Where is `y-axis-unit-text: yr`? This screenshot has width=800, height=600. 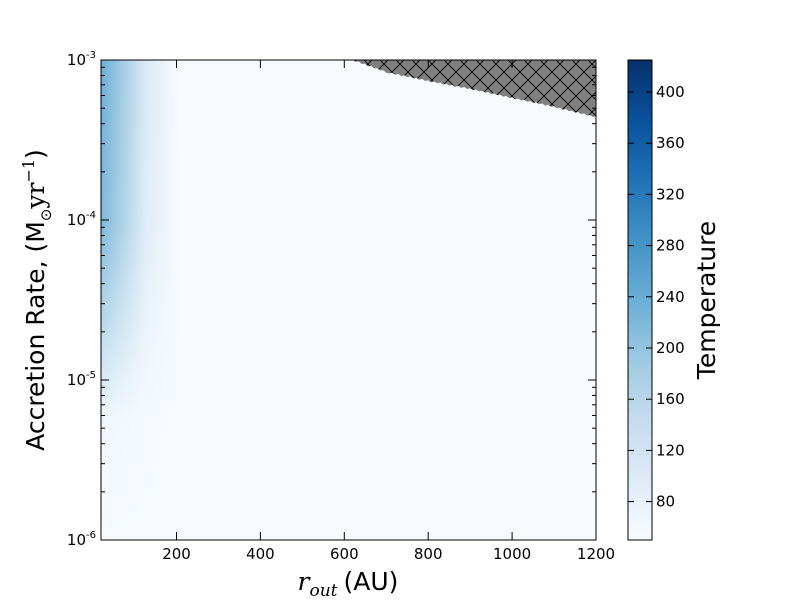
y-axis-unit-text: yr is located at coordinates (35, 195).